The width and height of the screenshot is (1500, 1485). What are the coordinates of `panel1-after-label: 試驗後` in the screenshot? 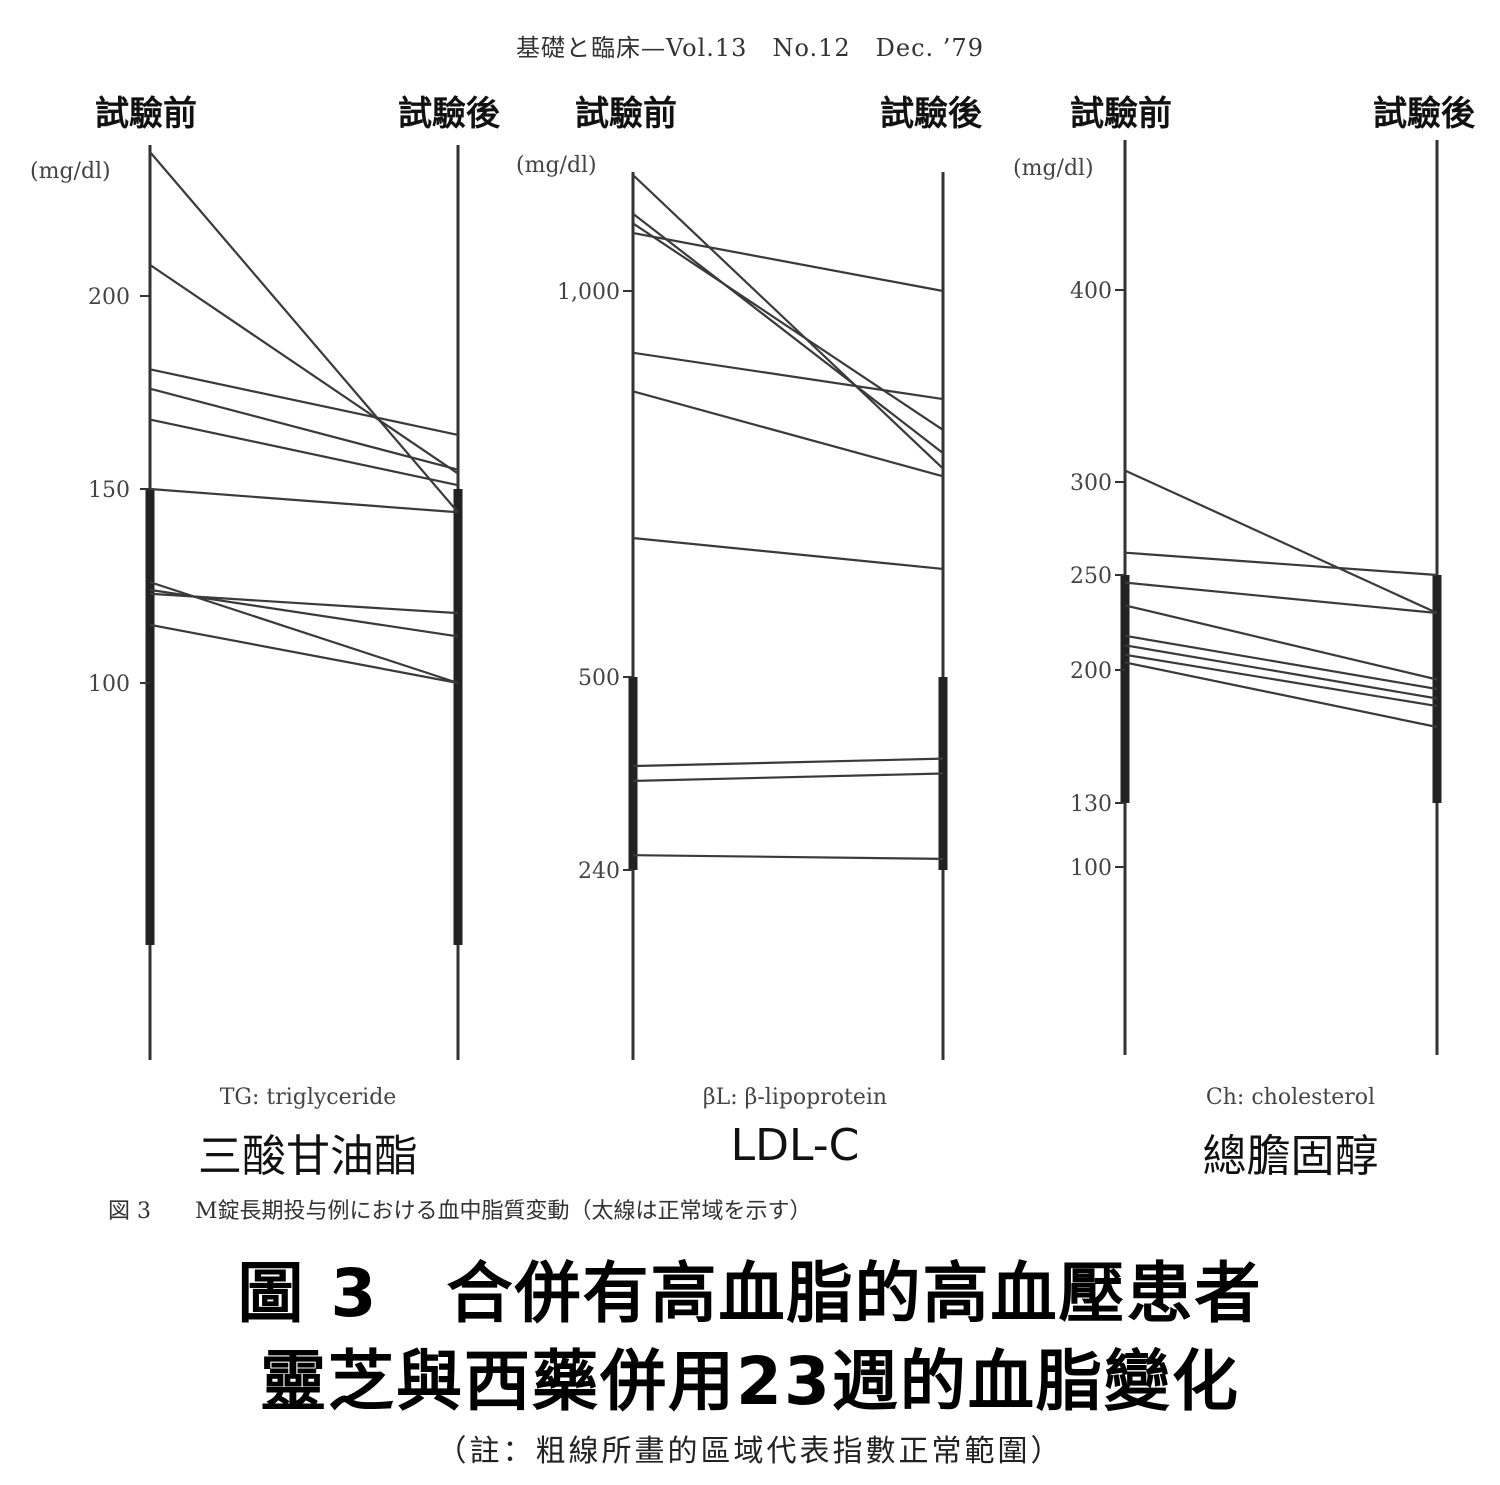 It's located at (449, 114).